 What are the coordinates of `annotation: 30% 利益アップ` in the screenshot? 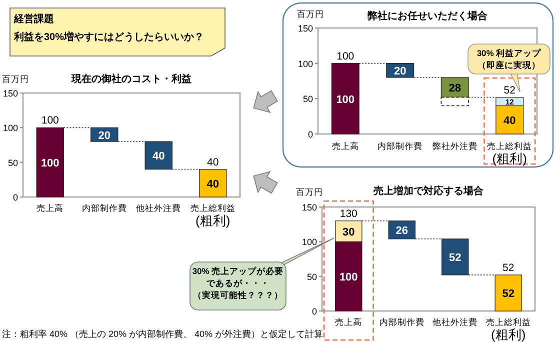 It's located at (509, 53).